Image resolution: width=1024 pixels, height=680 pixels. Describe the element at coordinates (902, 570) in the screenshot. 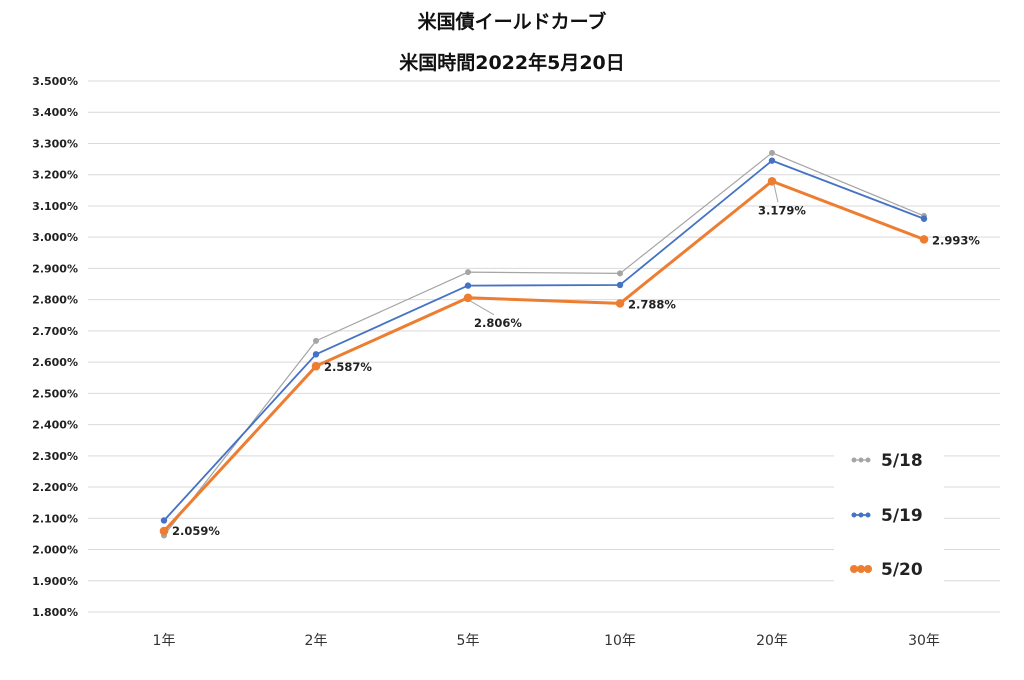

I see `legend-label: 5/20` at that location.